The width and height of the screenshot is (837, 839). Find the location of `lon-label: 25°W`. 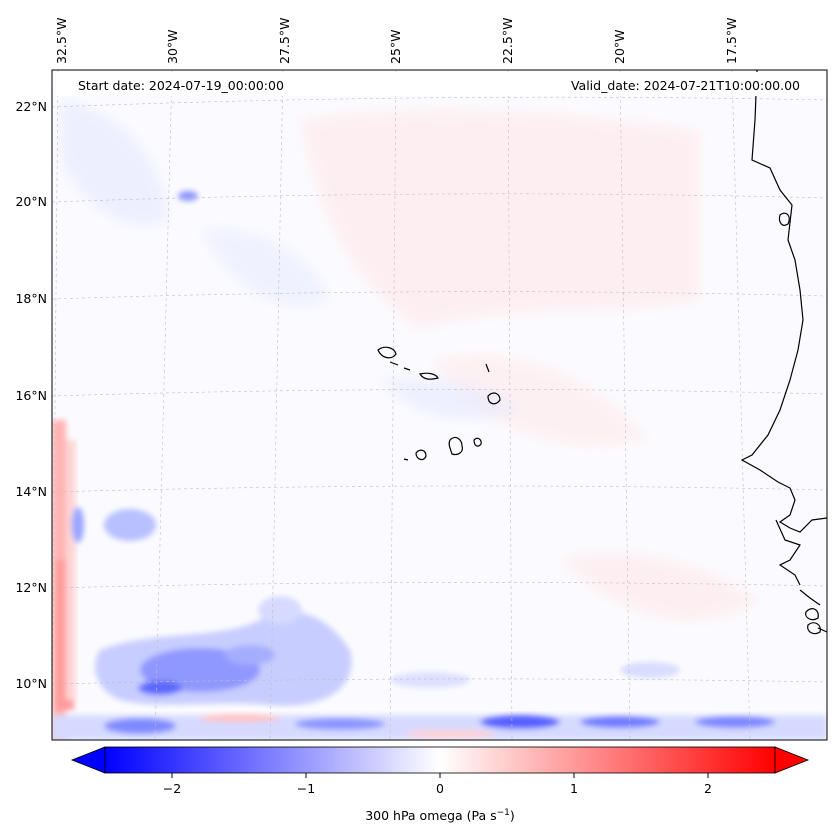

lon-label: 25°W is located at coordinates (395, 46).